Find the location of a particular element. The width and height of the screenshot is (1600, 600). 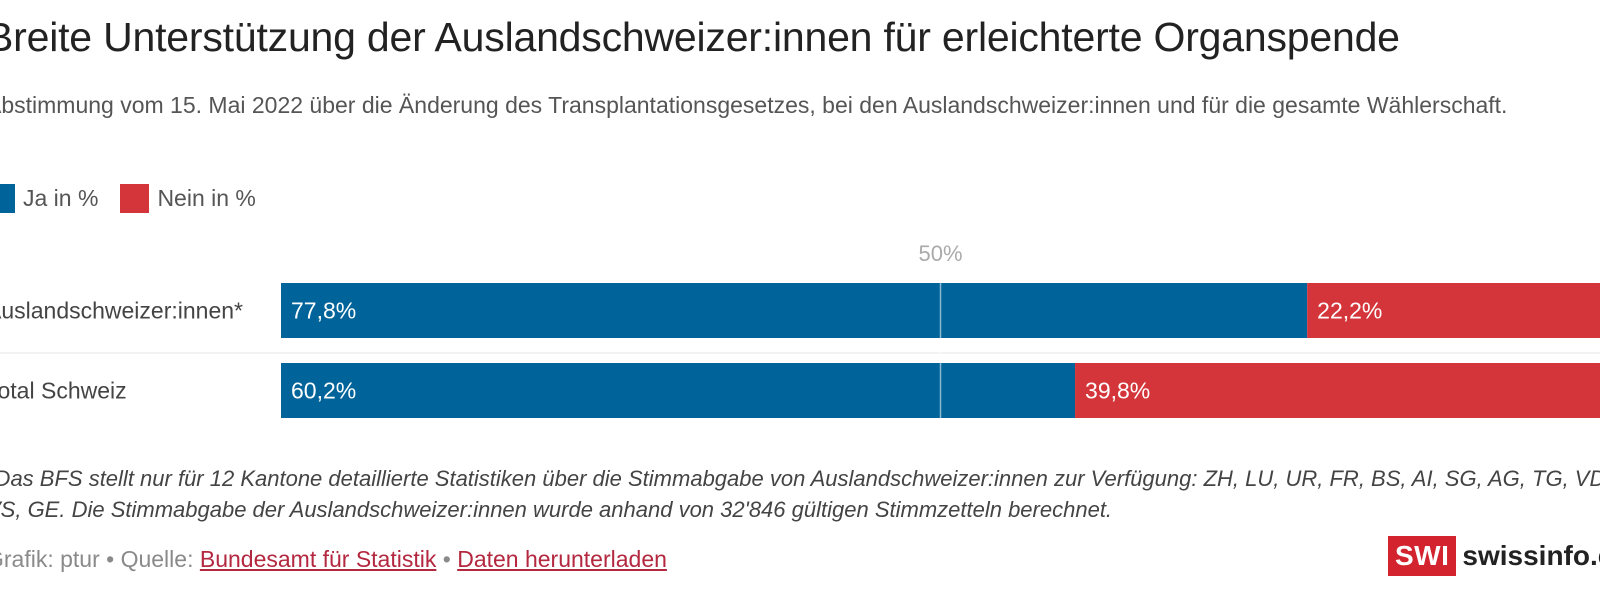

legend-label-ja: Ja in % is located at coordinates (61, 198).